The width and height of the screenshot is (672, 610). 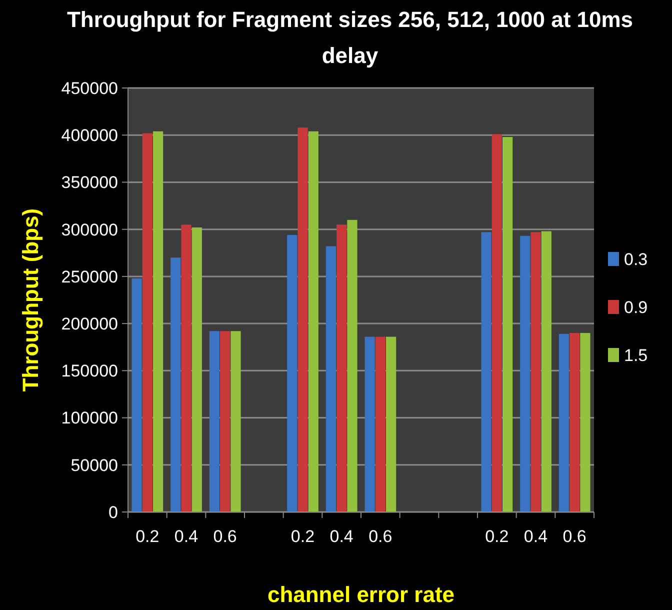 What do you see at coordinates (89, 230) in the screenshot?
I see `y-tick-label: 300000` at bounding box center [89, 230].